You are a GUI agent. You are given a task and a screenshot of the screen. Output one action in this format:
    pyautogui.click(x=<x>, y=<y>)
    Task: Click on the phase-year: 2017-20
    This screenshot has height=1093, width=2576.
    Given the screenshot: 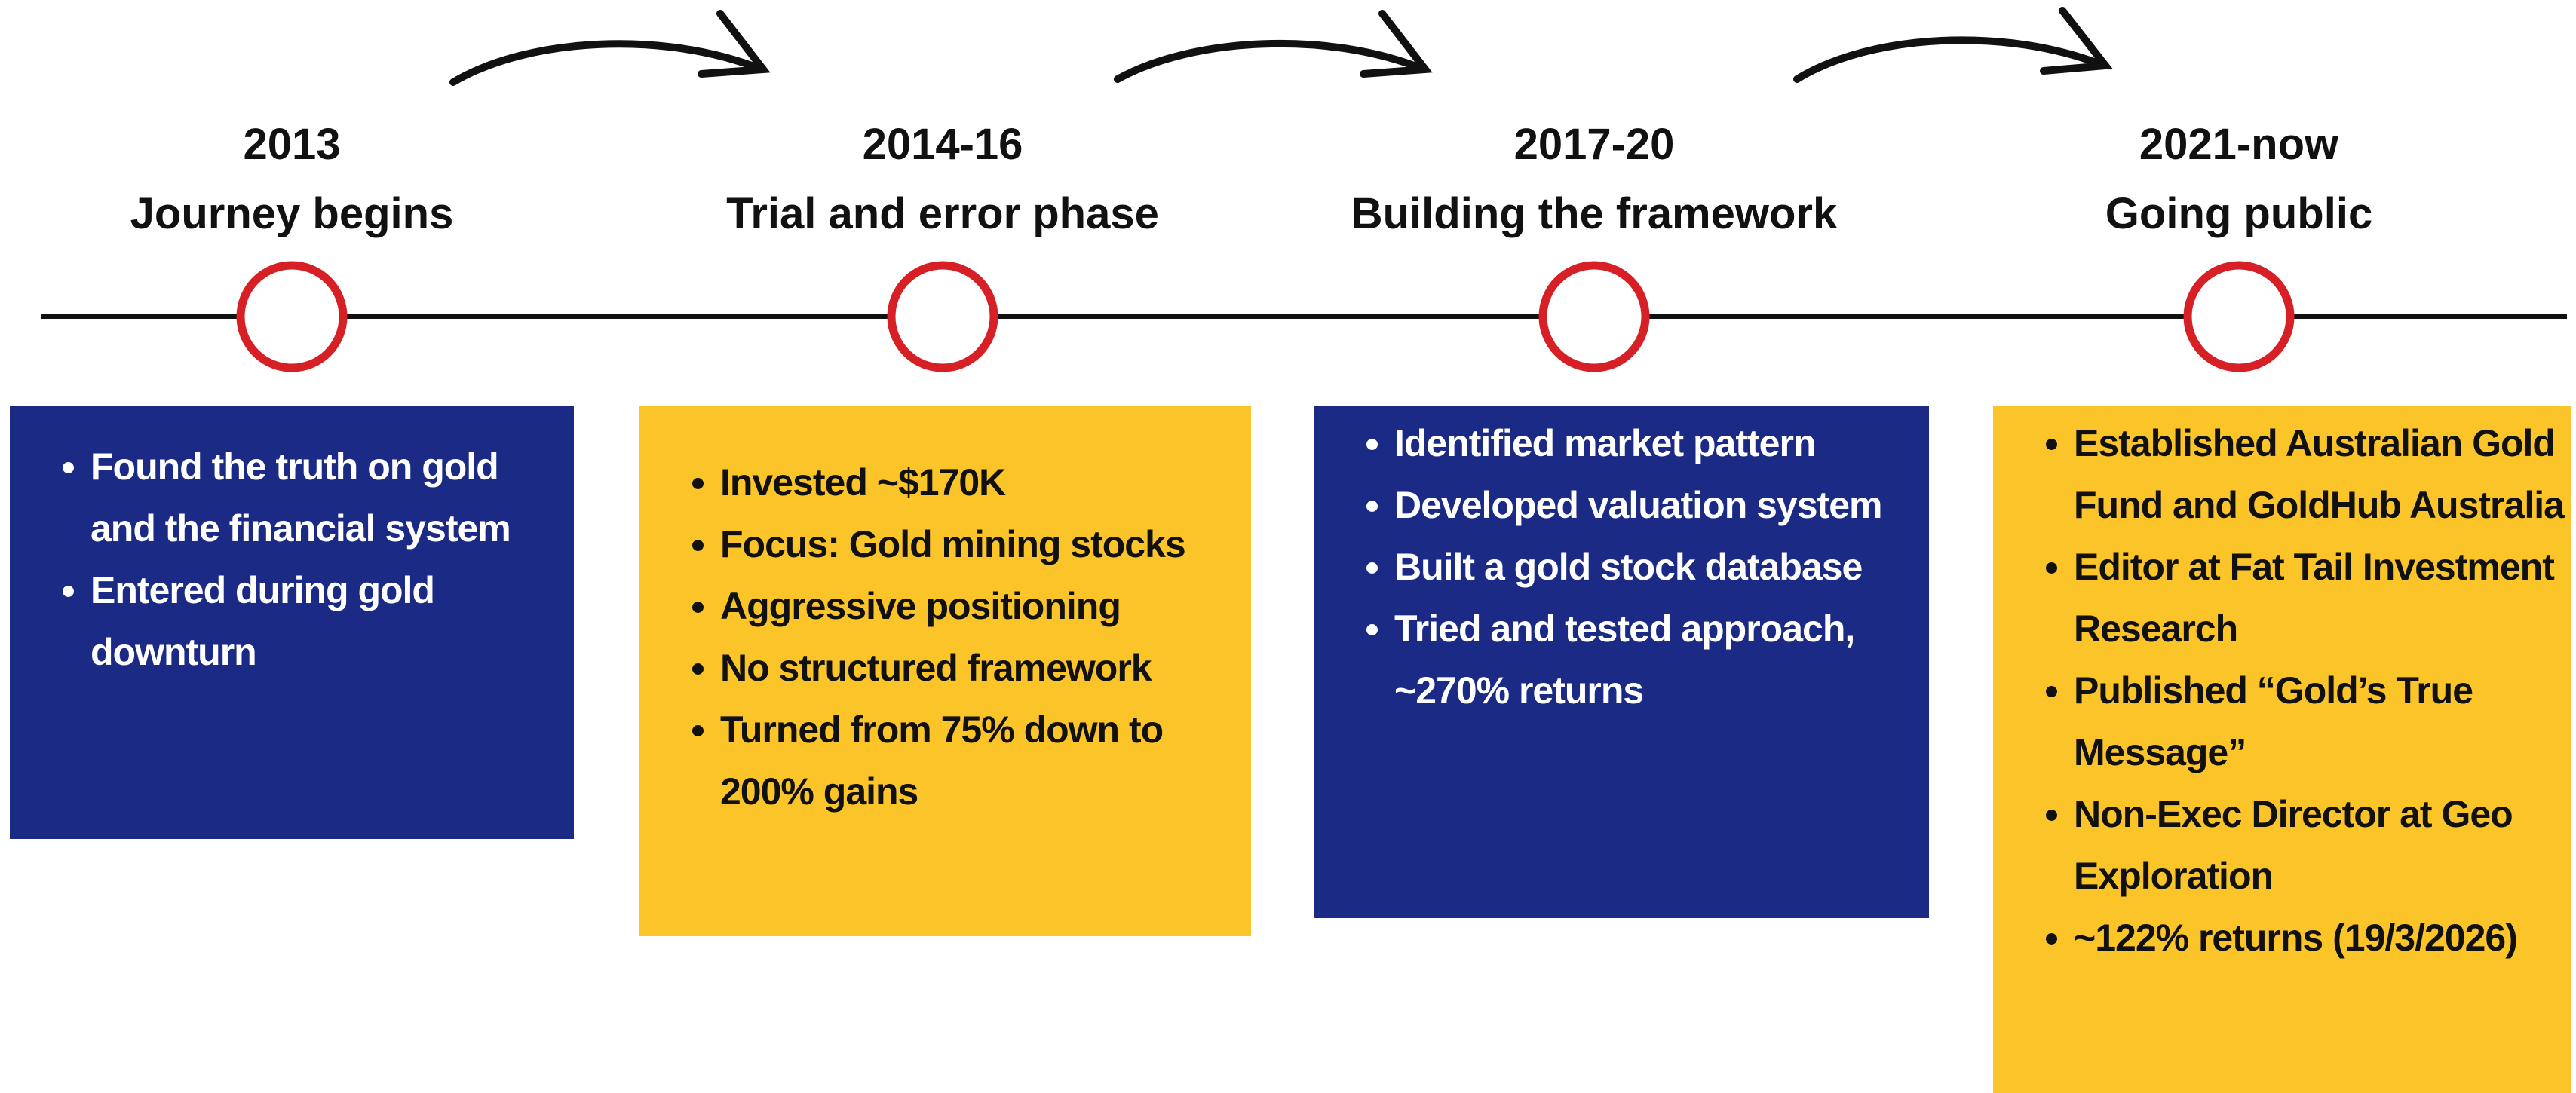 What is the action you would take?
    pyautogui.click(x=1594, y=144)
    